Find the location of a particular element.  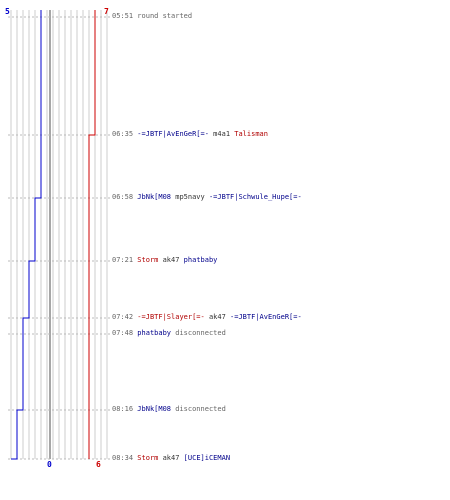

event-player: -=JBTF|Slayer[=- is located at coordinates (171, 317).